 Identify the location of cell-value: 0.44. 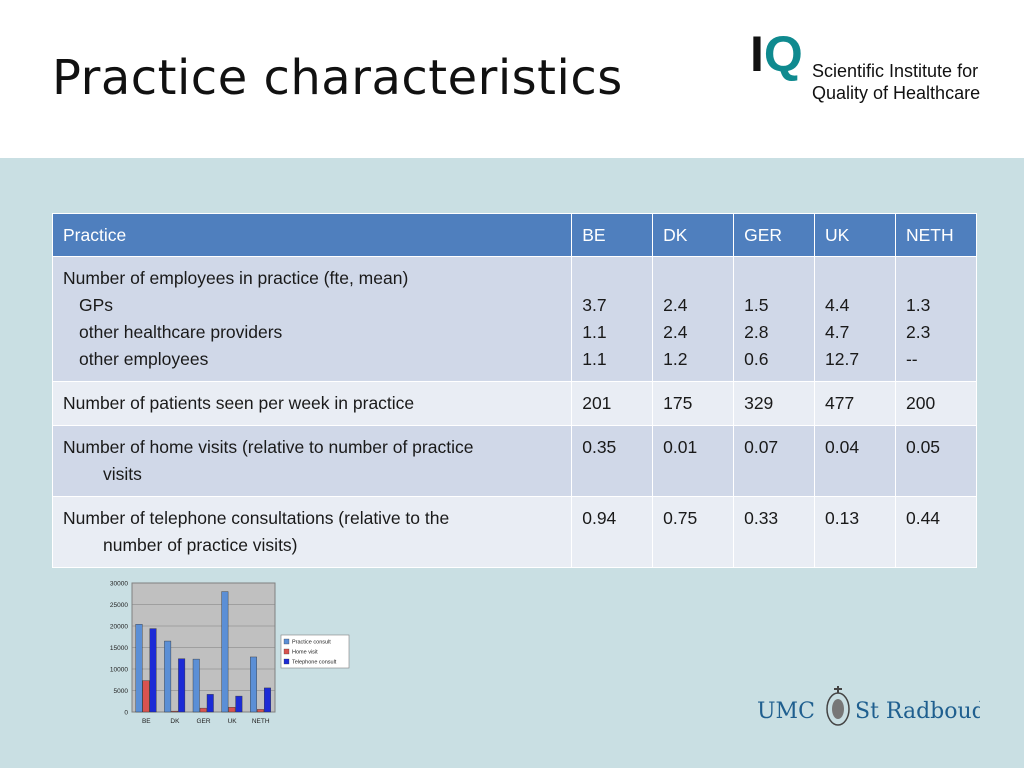
(936, 532).